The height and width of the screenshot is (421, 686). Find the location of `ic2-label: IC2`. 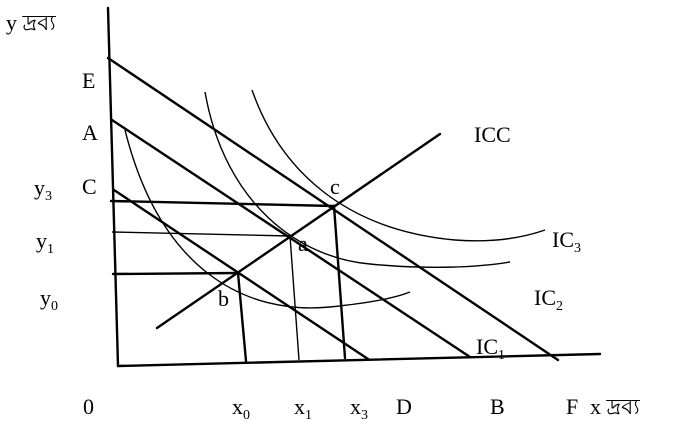

ic2-label: IC2 is located at coordinates (548, 299).